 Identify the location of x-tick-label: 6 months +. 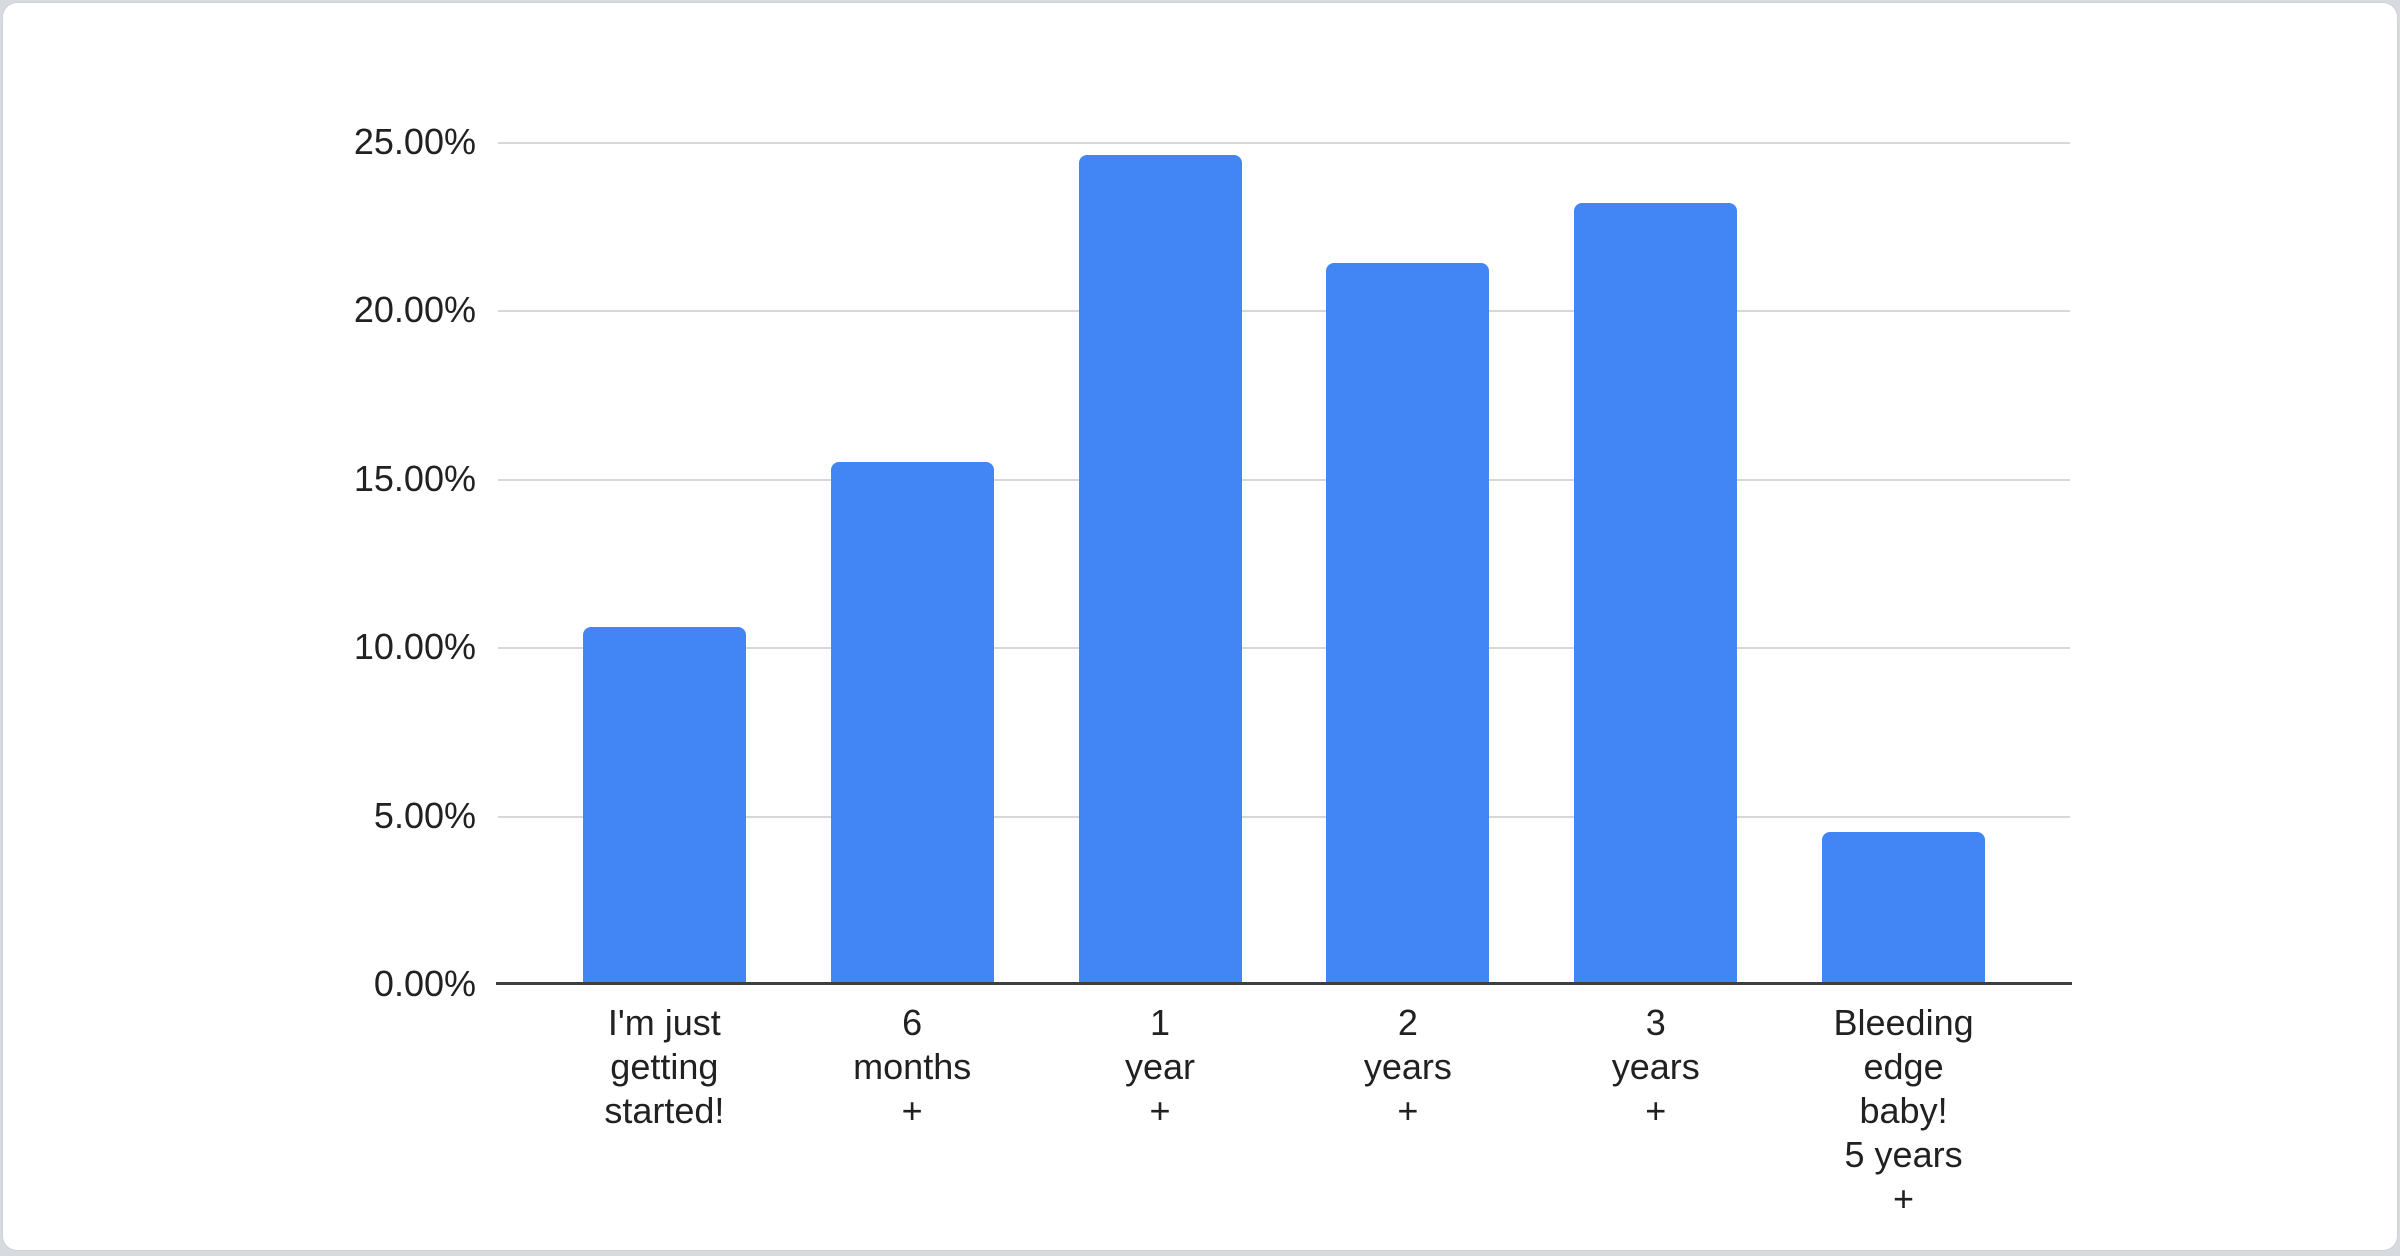
(912, 1066).